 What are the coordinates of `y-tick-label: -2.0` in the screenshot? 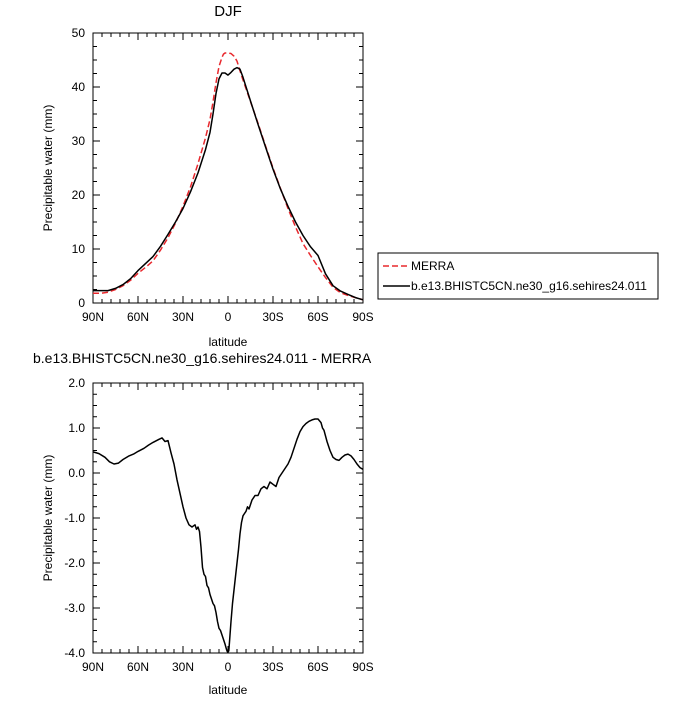 It's located at (74, 563).